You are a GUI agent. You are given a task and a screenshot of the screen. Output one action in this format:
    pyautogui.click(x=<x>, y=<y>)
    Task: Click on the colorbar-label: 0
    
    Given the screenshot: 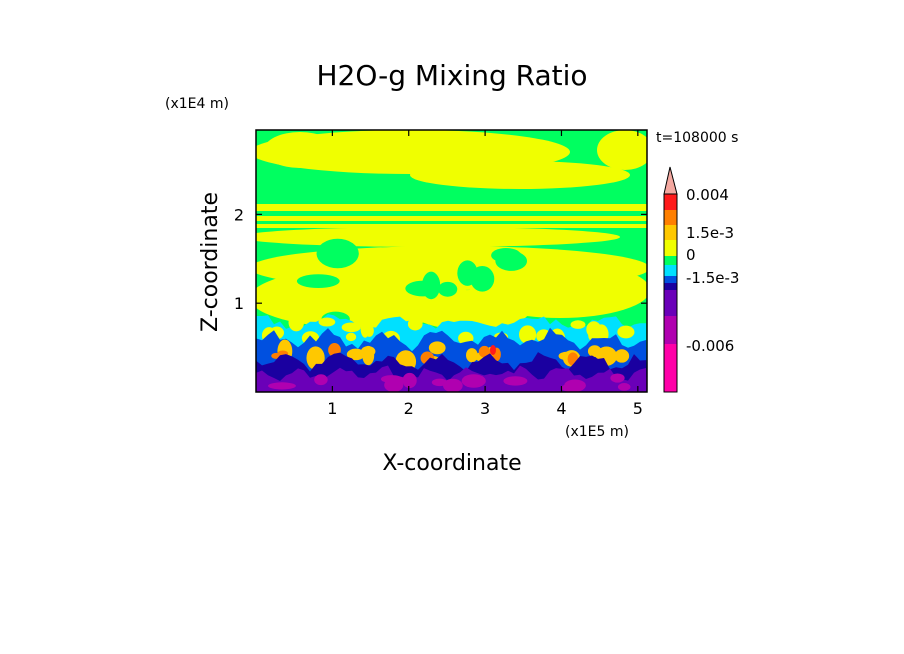 What is the action you would take?
    pyautogui.click(x=691, y=255)
    